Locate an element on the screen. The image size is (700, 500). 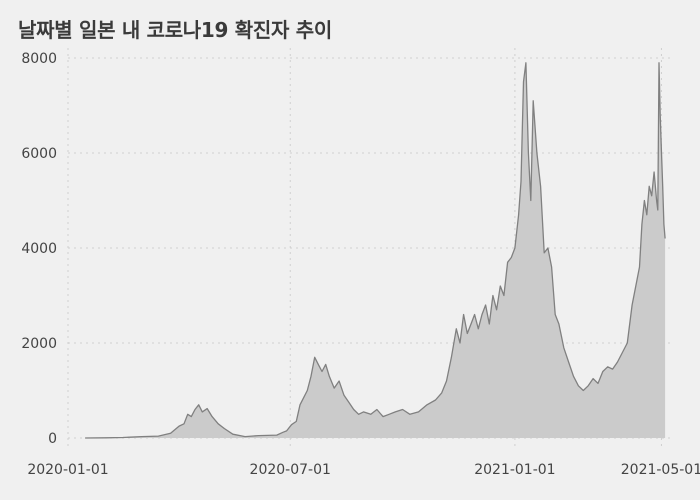
y-tick-label: 8000 is located at coordinates (39, 59).